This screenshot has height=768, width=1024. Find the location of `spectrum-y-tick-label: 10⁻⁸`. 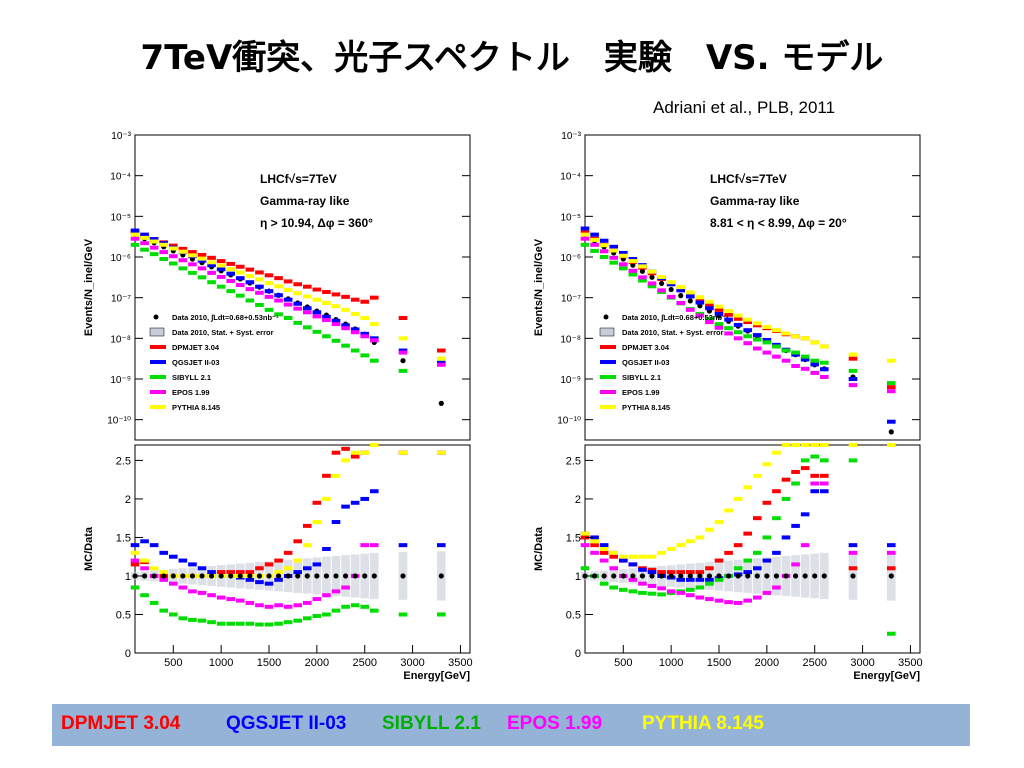

spectrum-y-tick-label: 10⁻⁸ is located at coordinates (570, 339).